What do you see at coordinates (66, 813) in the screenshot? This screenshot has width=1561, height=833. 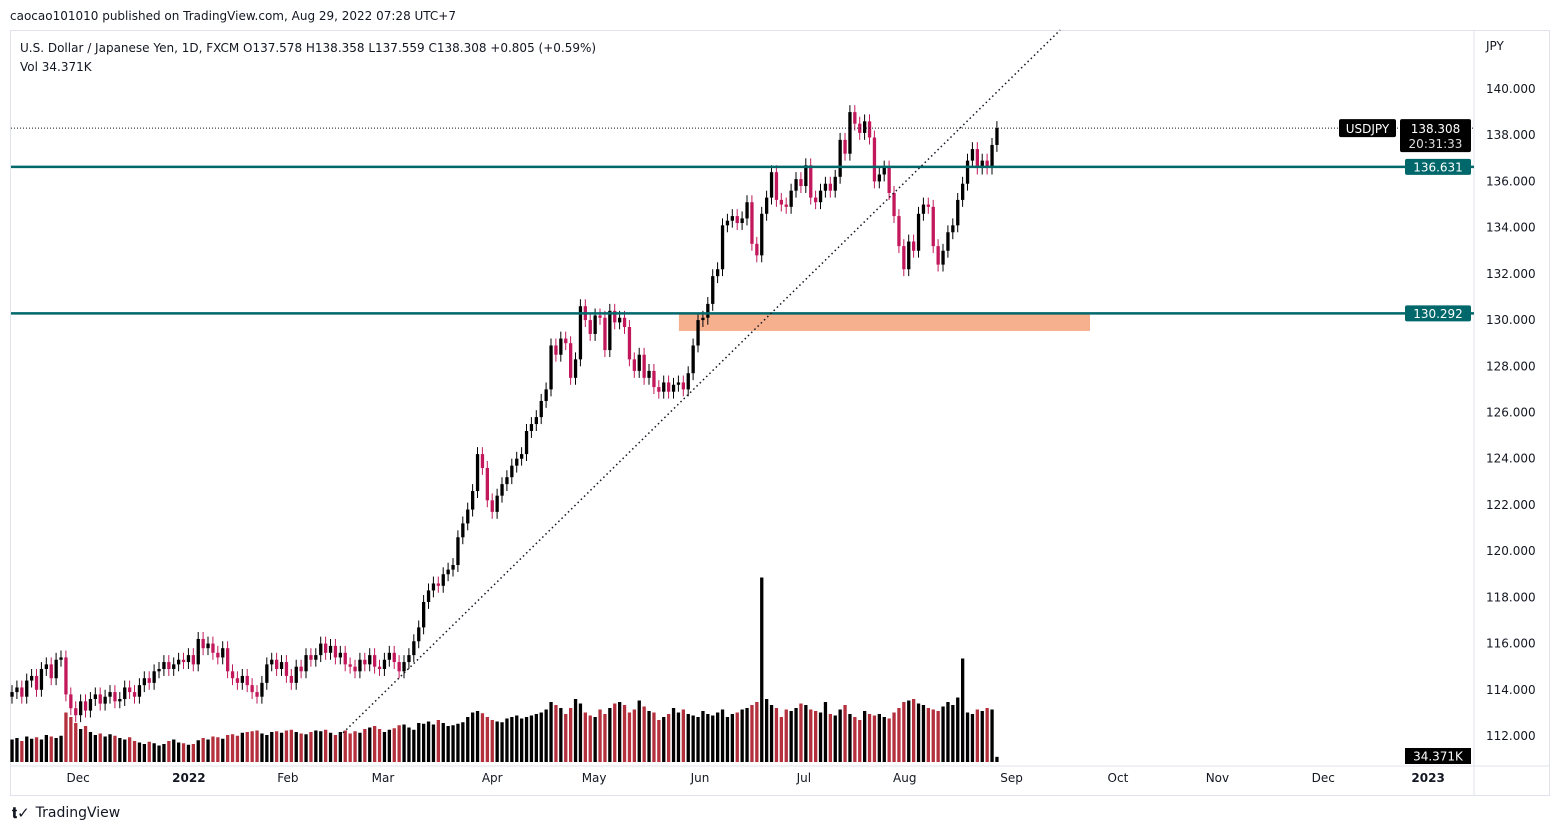 I see `footer-brand: 𝐭✓ TradingView` at bounding box center [66, 813].